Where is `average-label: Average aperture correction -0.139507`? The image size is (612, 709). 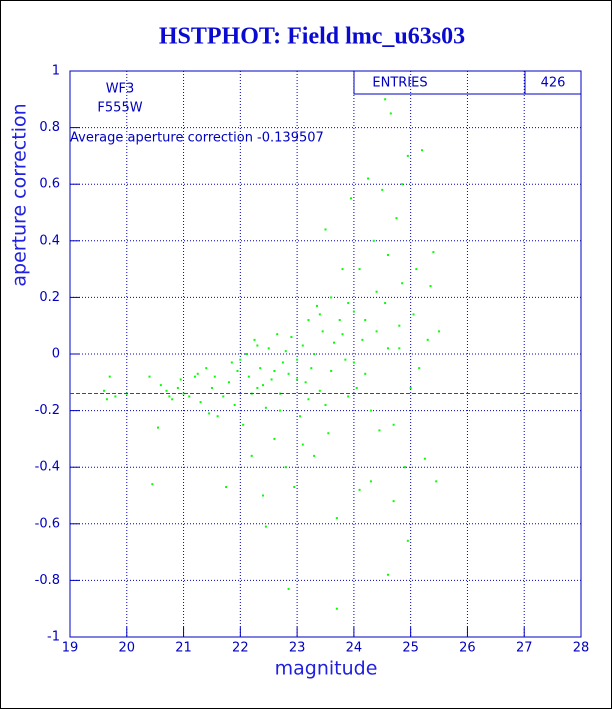 average-label: Average aperture correction -0.139507 is located at coordinates (197, 138).